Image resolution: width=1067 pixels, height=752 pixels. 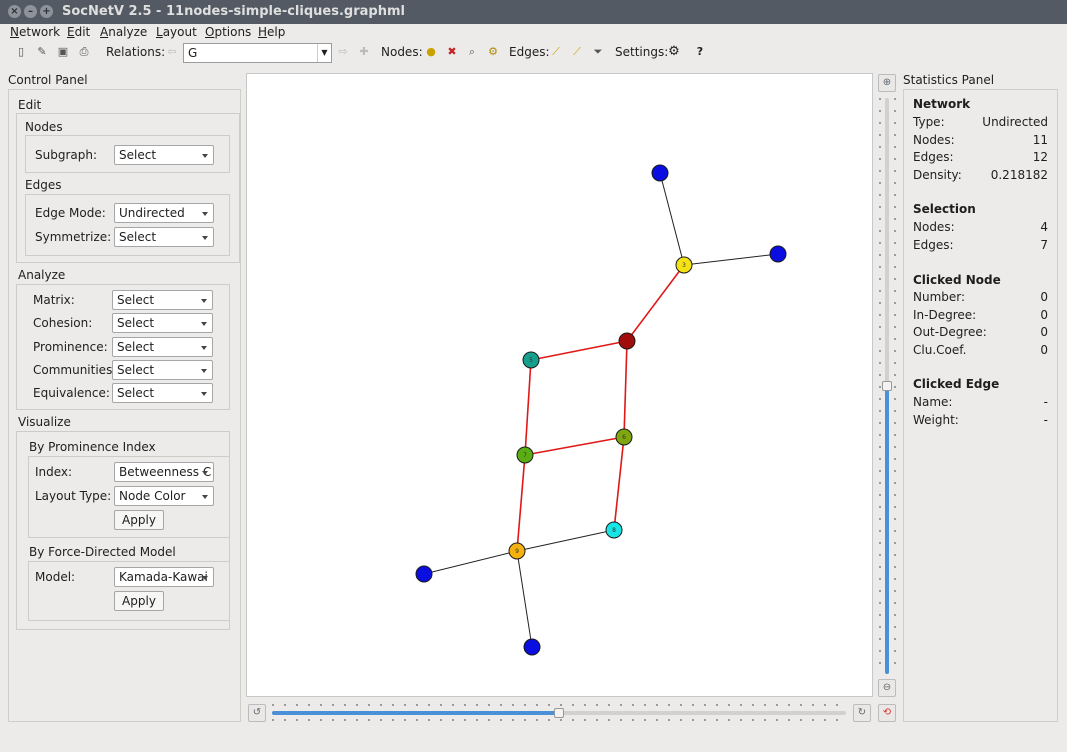 I want to click on zoom-in-icon: ⊕, so click(x=887, y=83).